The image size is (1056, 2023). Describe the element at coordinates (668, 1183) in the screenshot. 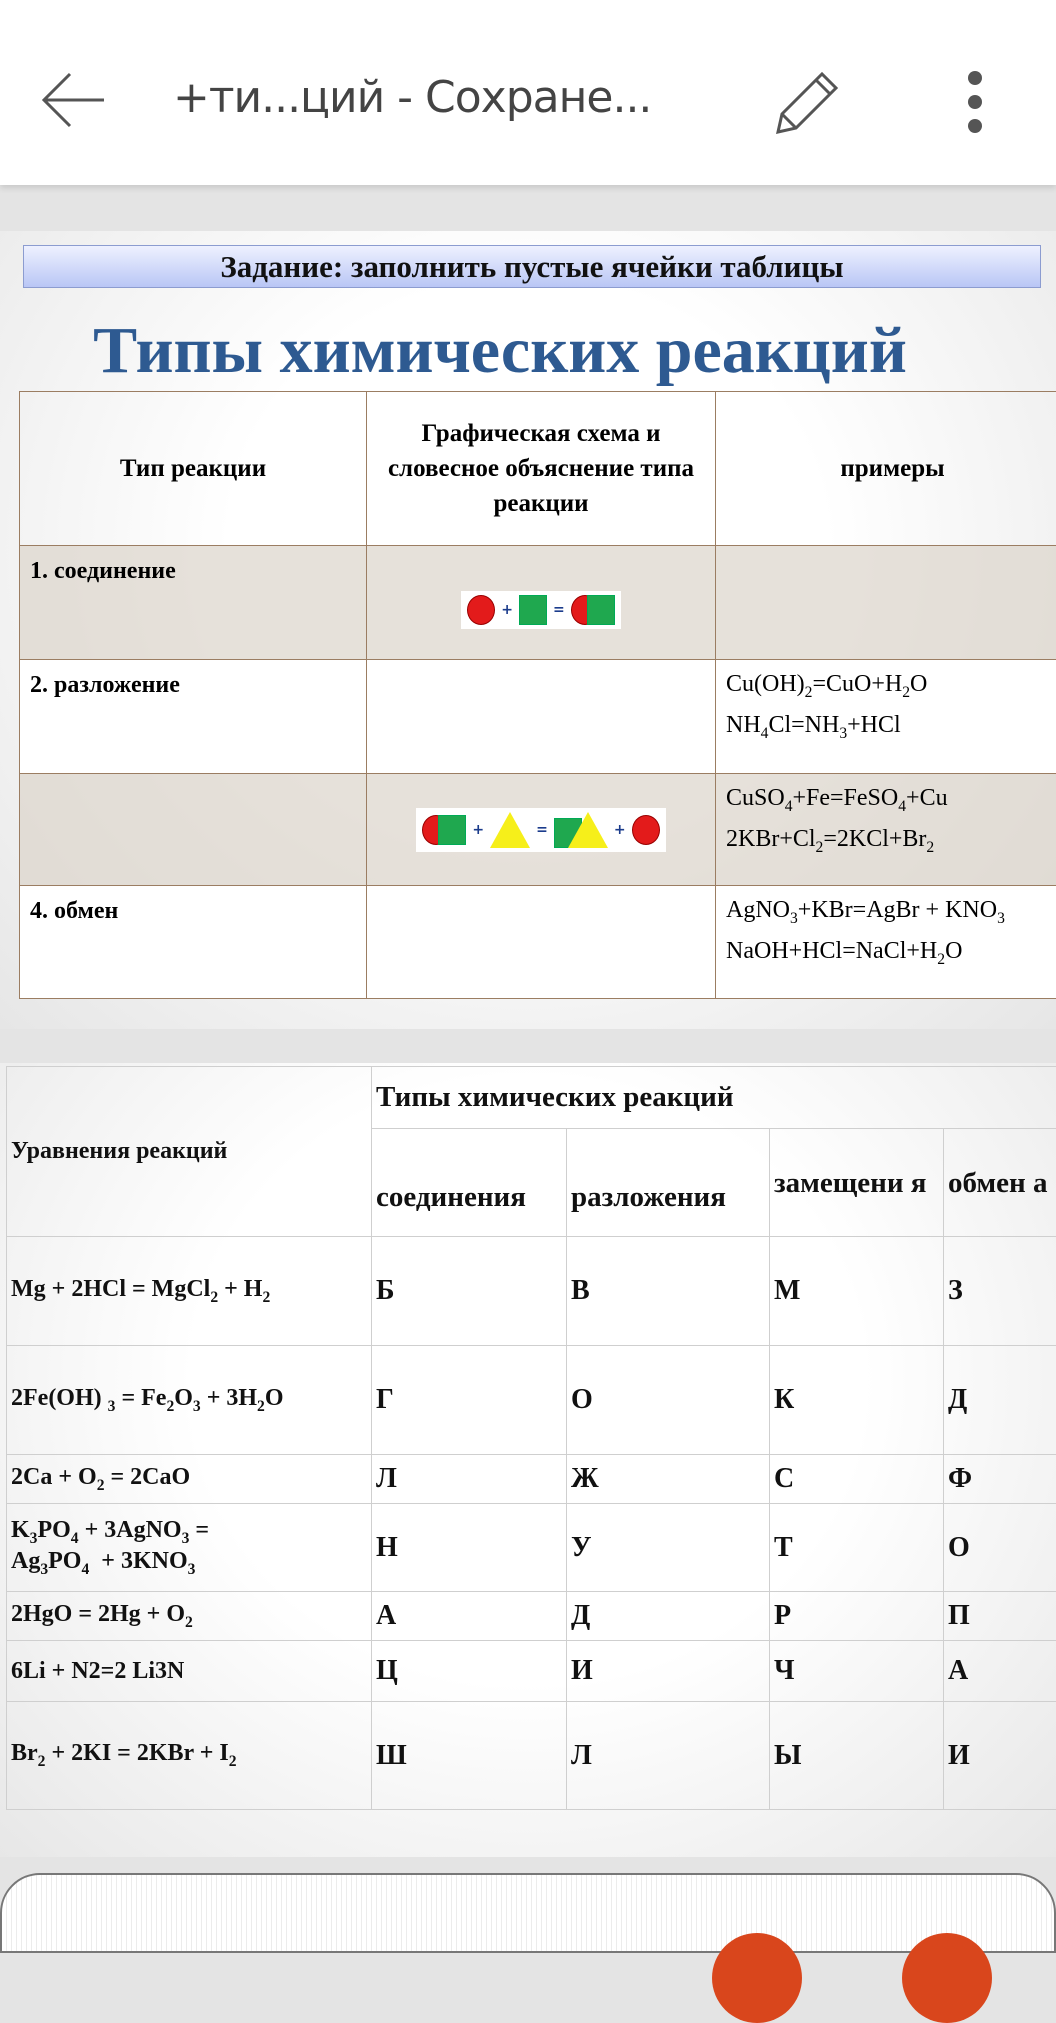

I see `col-header: разложения` at that location.